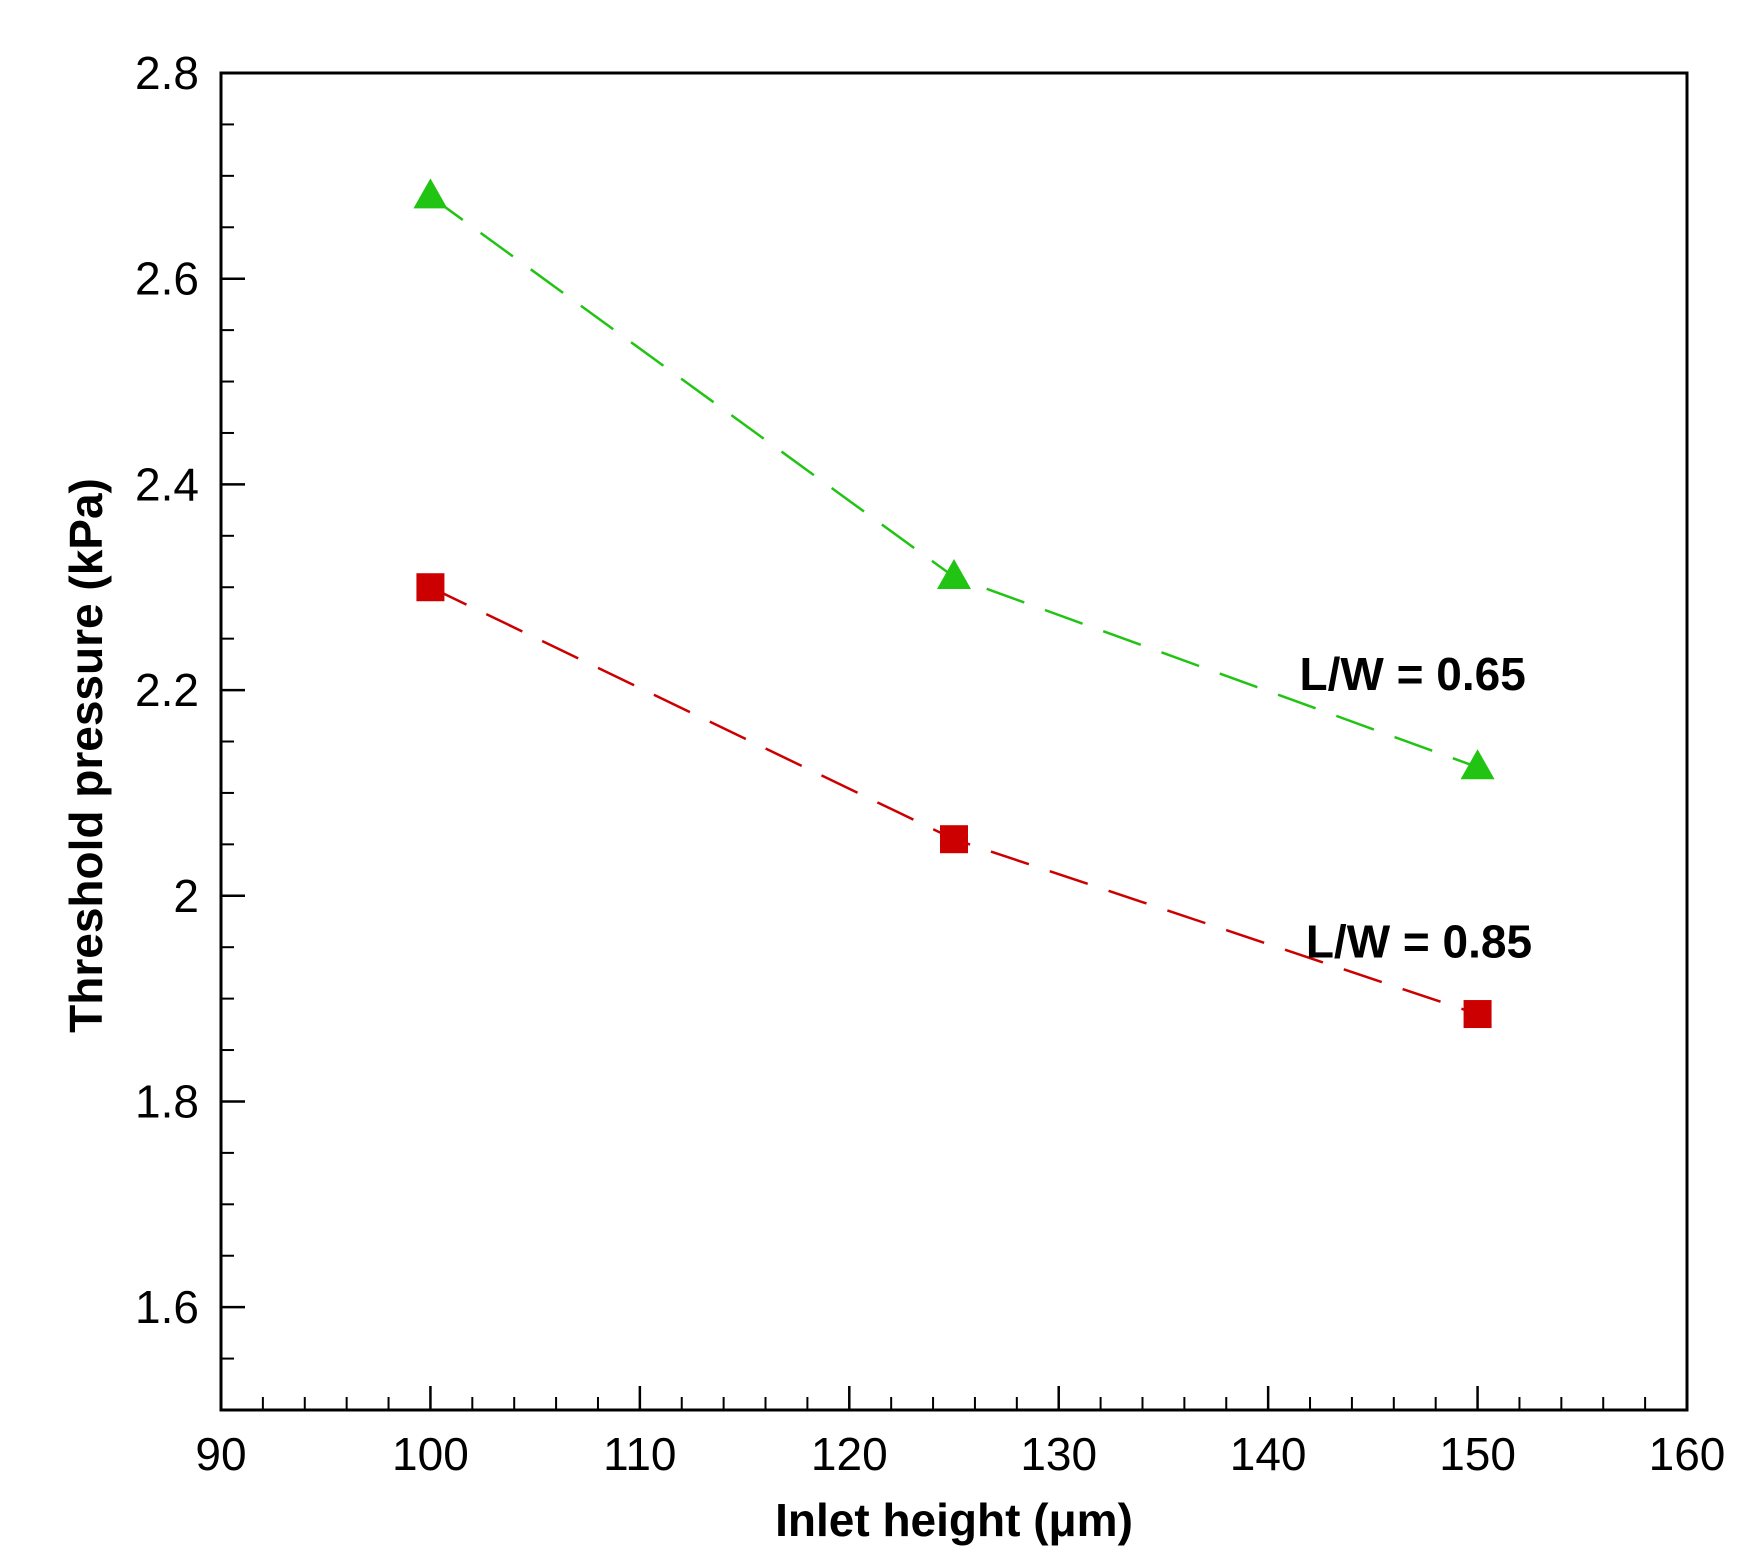 Image resolution: width=1744 pixels, height=1560 pixels. I want to click on x-tick-label: 100, so click(430, 1454).